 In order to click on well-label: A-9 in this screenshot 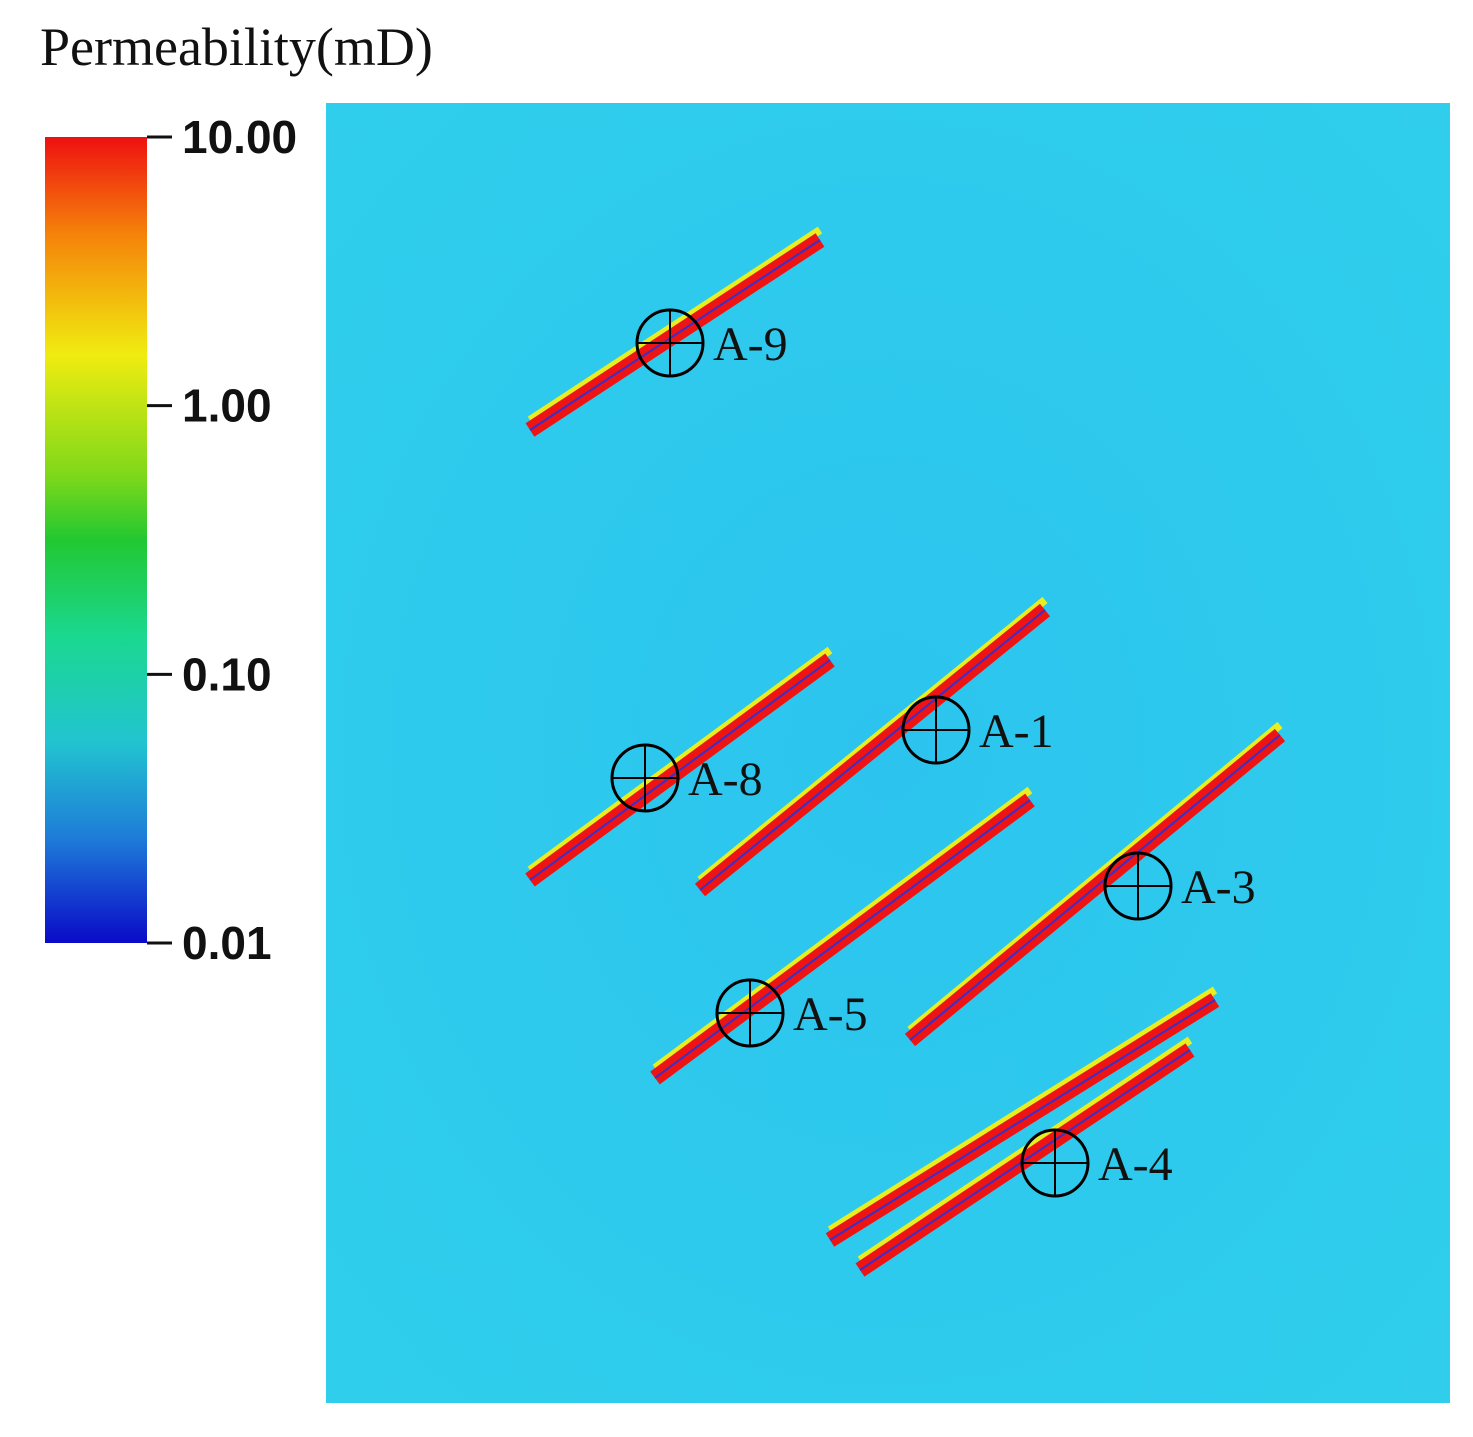, I will do `click(750, 344)`.